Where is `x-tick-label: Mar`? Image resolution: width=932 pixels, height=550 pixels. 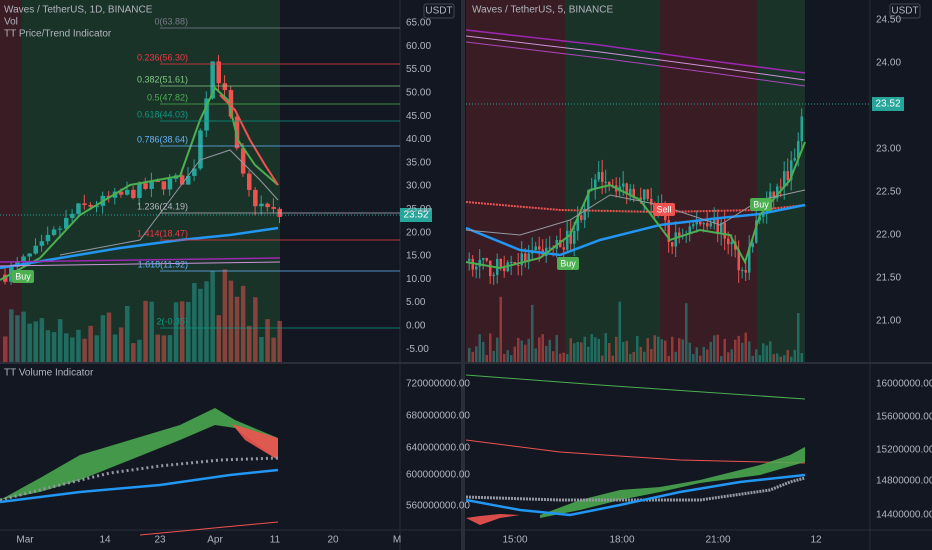 x-tick-label: Mar is located at coordinates (25, 540).